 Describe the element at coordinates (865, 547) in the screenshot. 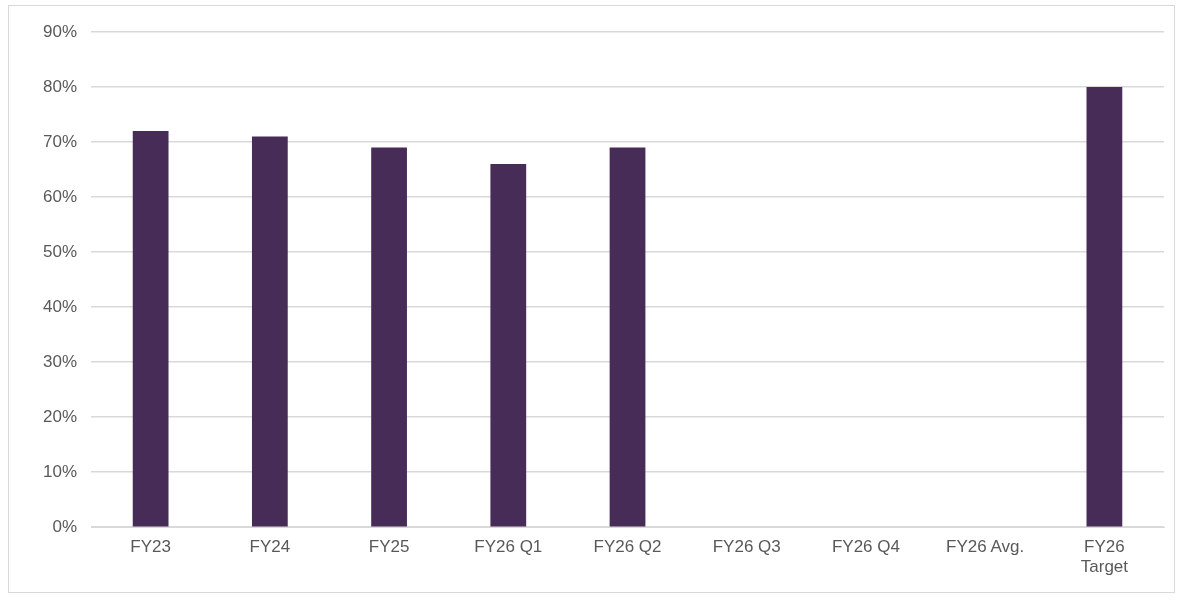

I see `x-tick-label: FY26 Q4` at that location.